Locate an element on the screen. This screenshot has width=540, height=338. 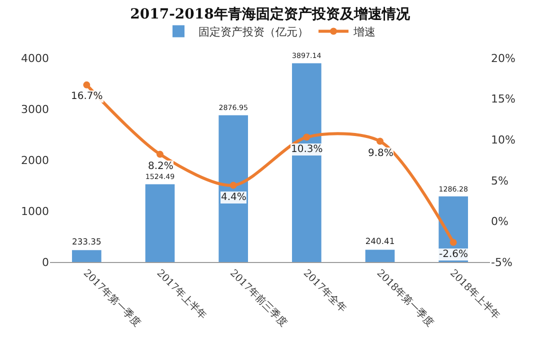
data-label: 1524.49 is located at coordinates (160, 177).